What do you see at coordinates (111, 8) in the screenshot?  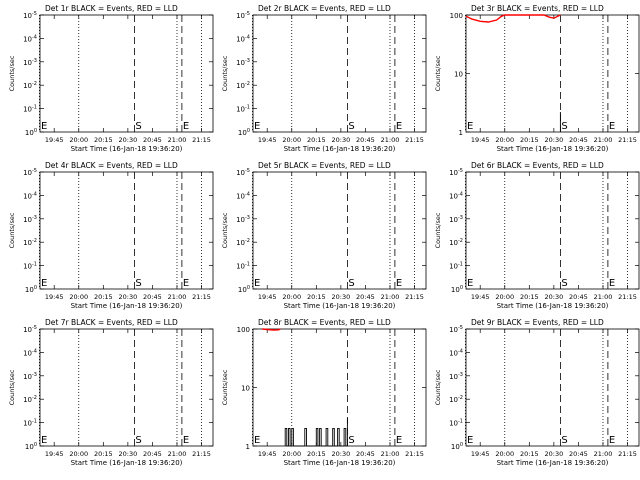 I see `panel-title: Det 1r BLACK = Events, RED = LLD` at bounding box center [111, 8].